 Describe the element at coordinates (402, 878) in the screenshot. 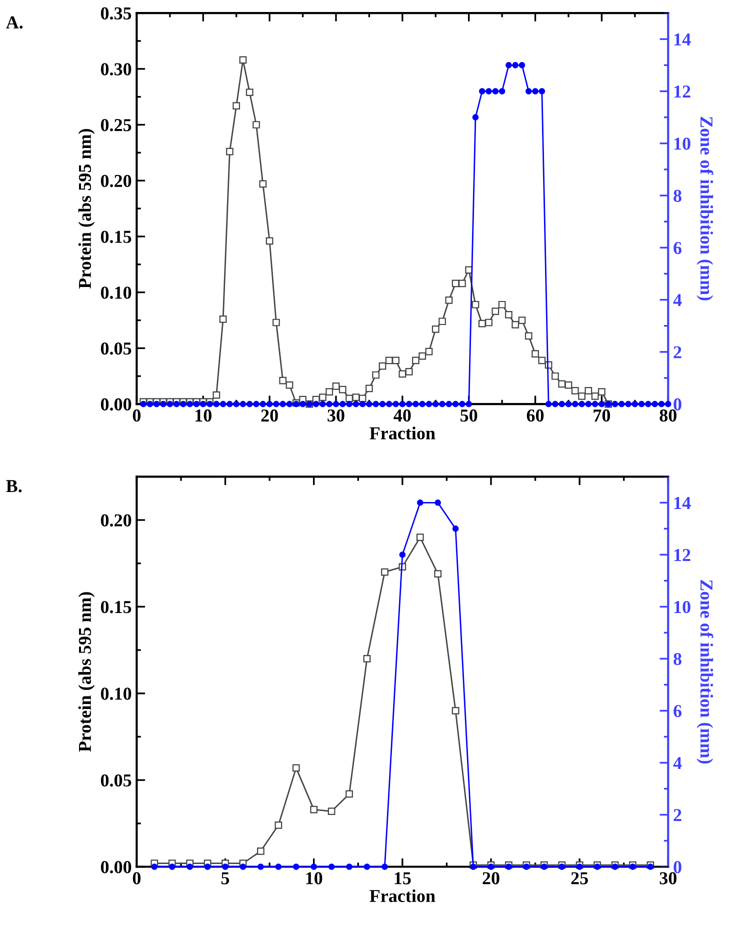

I see `x-tick-label: 15` at that location.